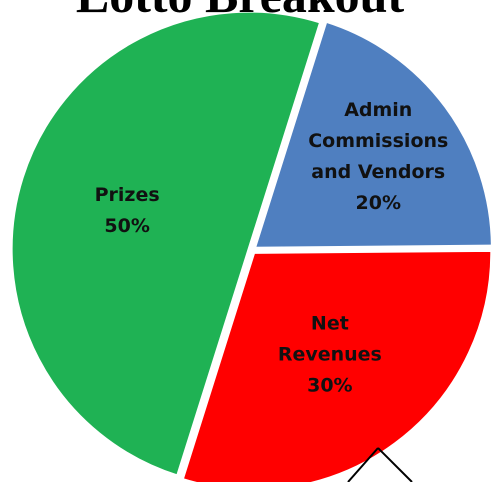  Describe the element at coordinates (329, 339) in the screenshot. I see `slice-name: Net Revenues` at that location.